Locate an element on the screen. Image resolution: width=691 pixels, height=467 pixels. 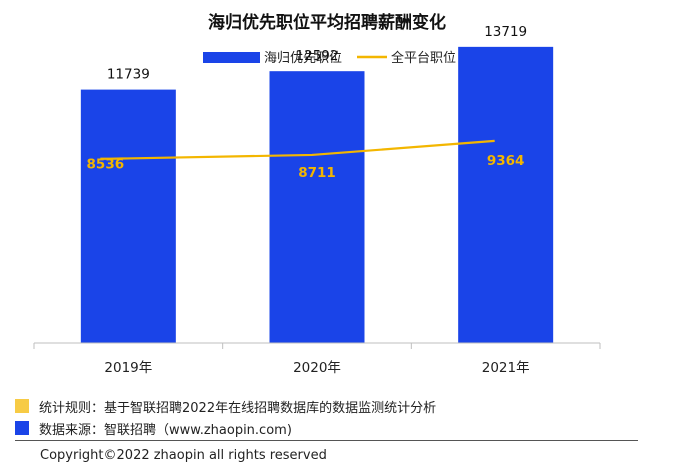
note-source: 数据来源：智联招聘（www.zhaopin.com) is located at coordinates (335, 428).